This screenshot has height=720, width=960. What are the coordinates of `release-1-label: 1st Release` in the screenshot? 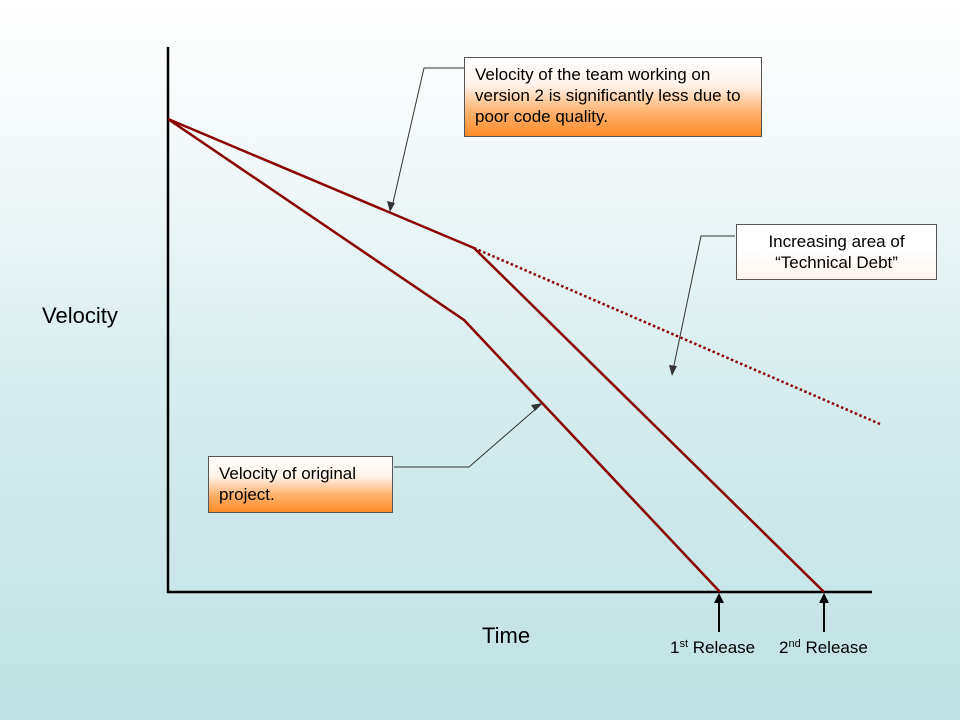 It's located at (712, 648).